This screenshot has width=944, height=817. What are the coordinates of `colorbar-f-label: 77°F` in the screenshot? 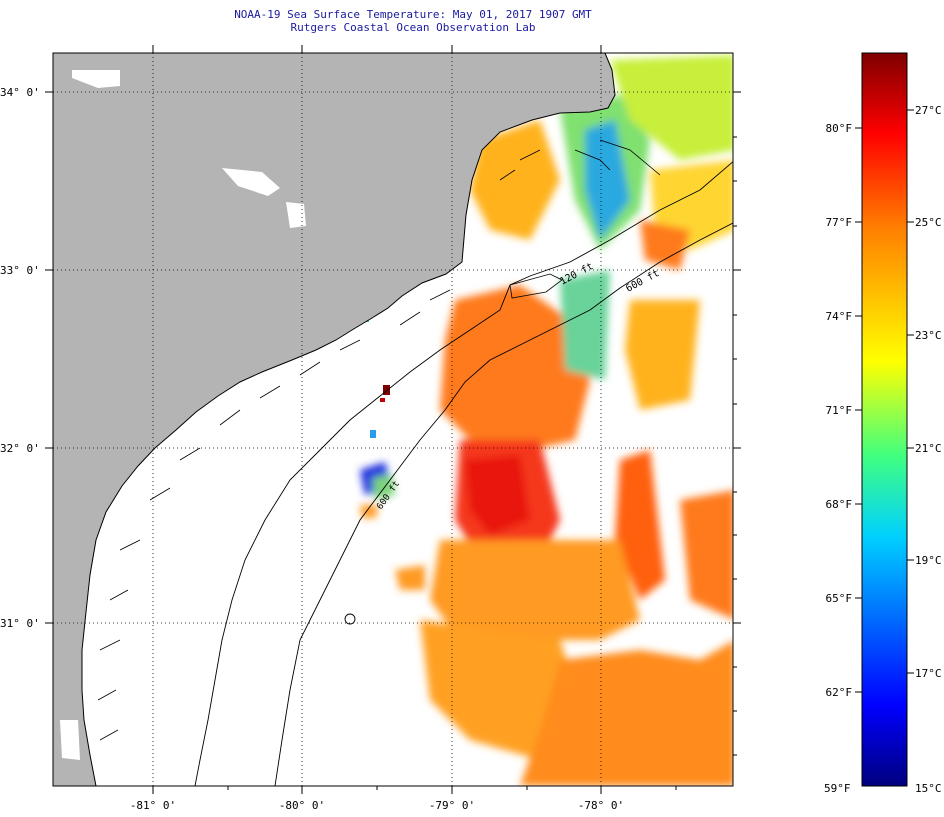 It's located at (839, 222).